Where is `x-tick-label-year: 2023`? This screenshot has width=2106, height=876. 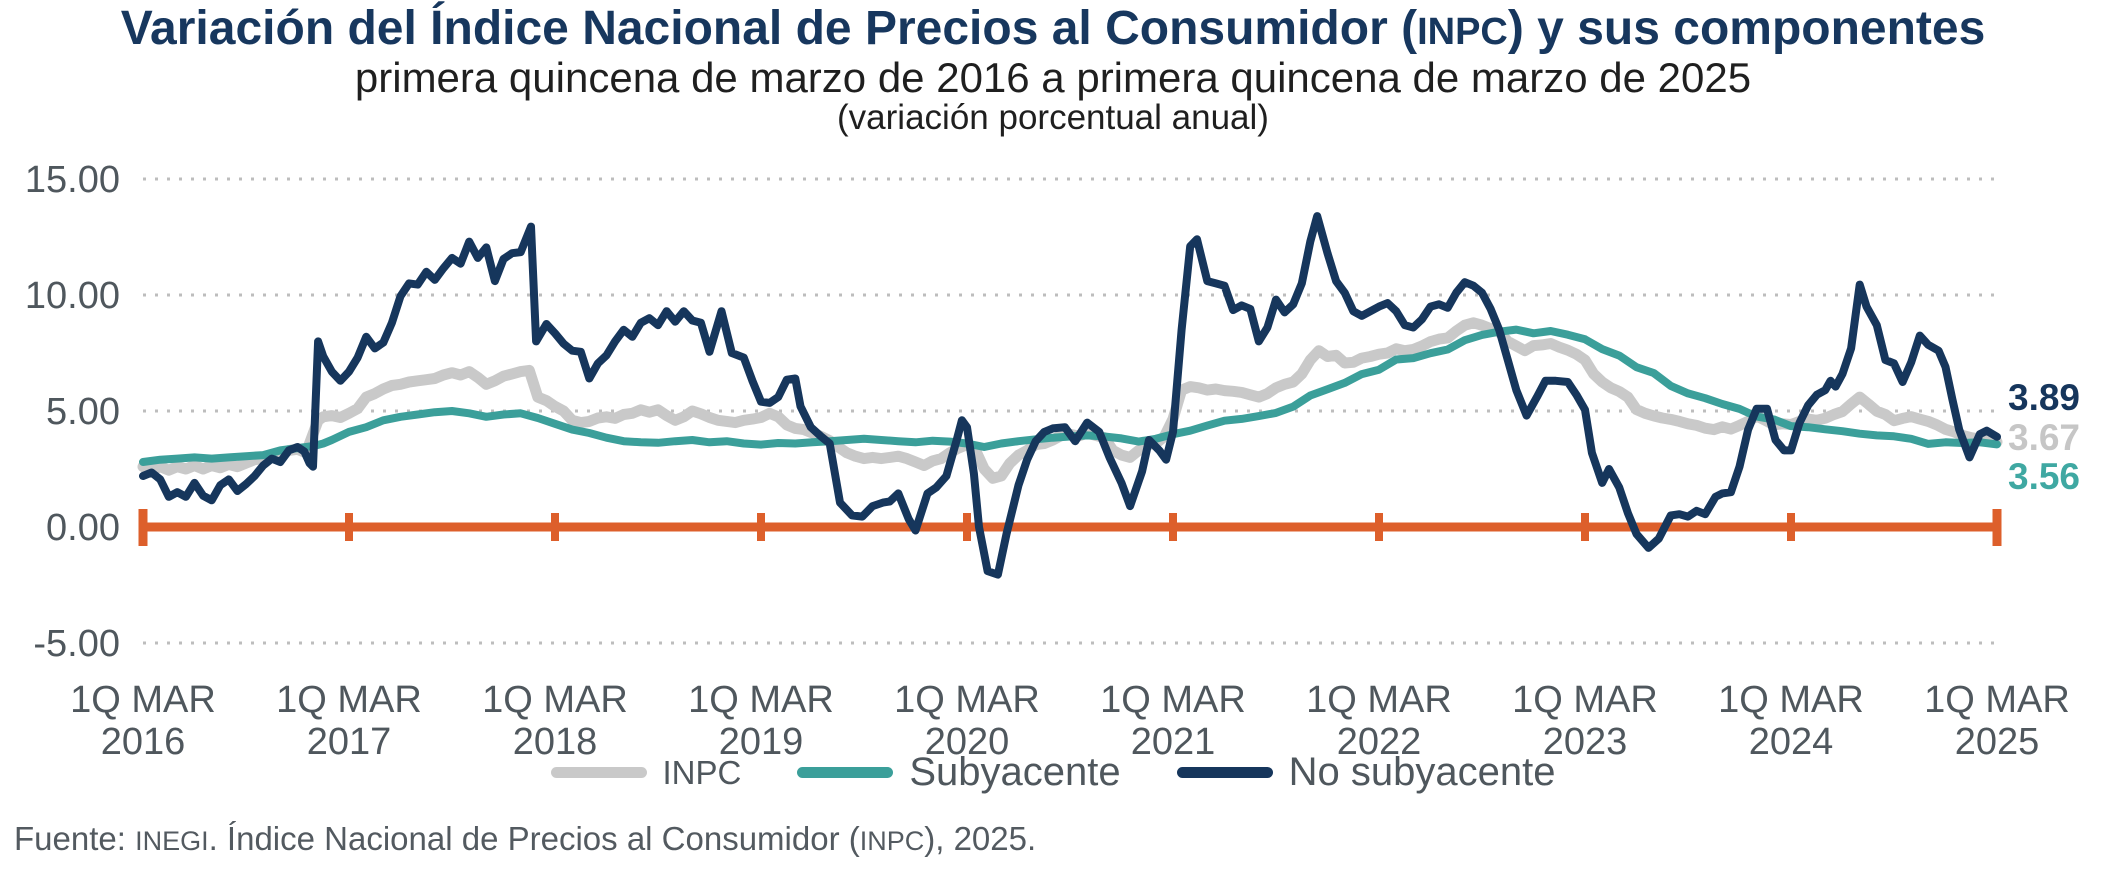
x-tick-label-year: 2023 is located at coordinates (1585, 742).